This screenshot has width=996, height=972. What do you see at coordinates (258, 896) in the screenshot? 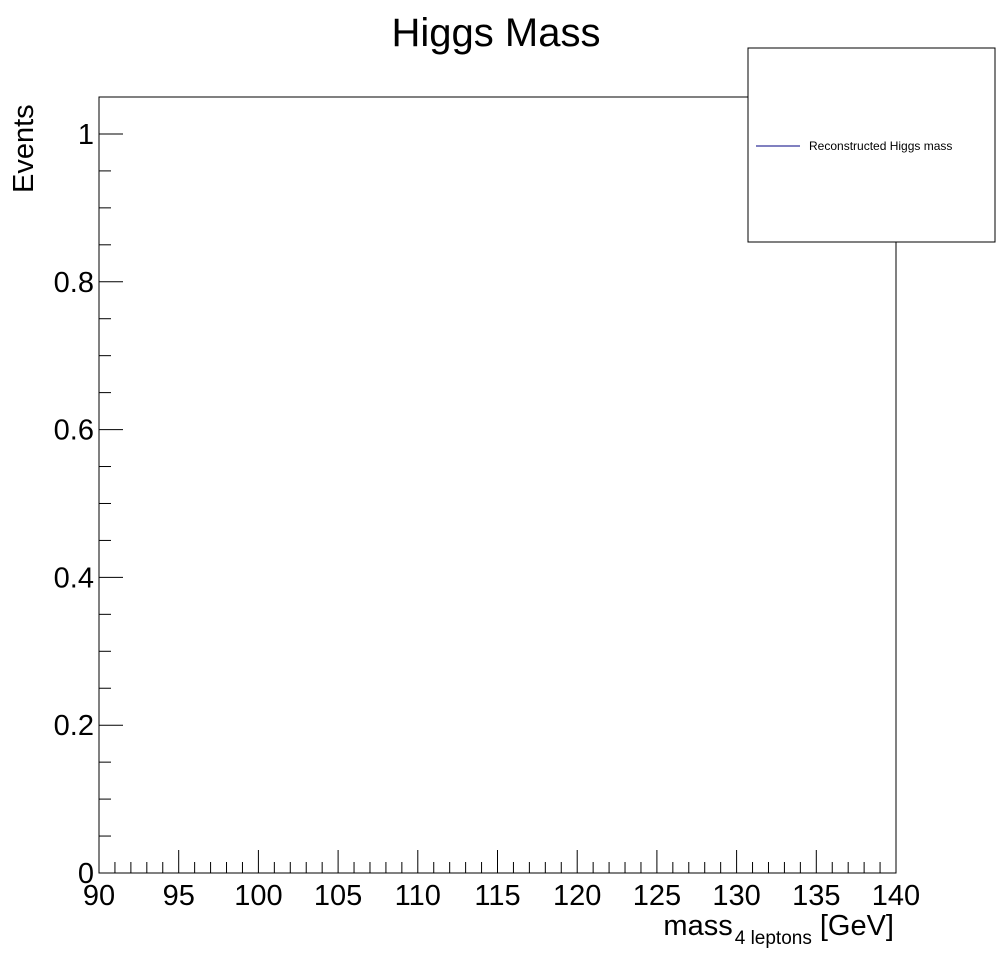
I see `x-tick-label: 100` at bounding box center [258, 896].